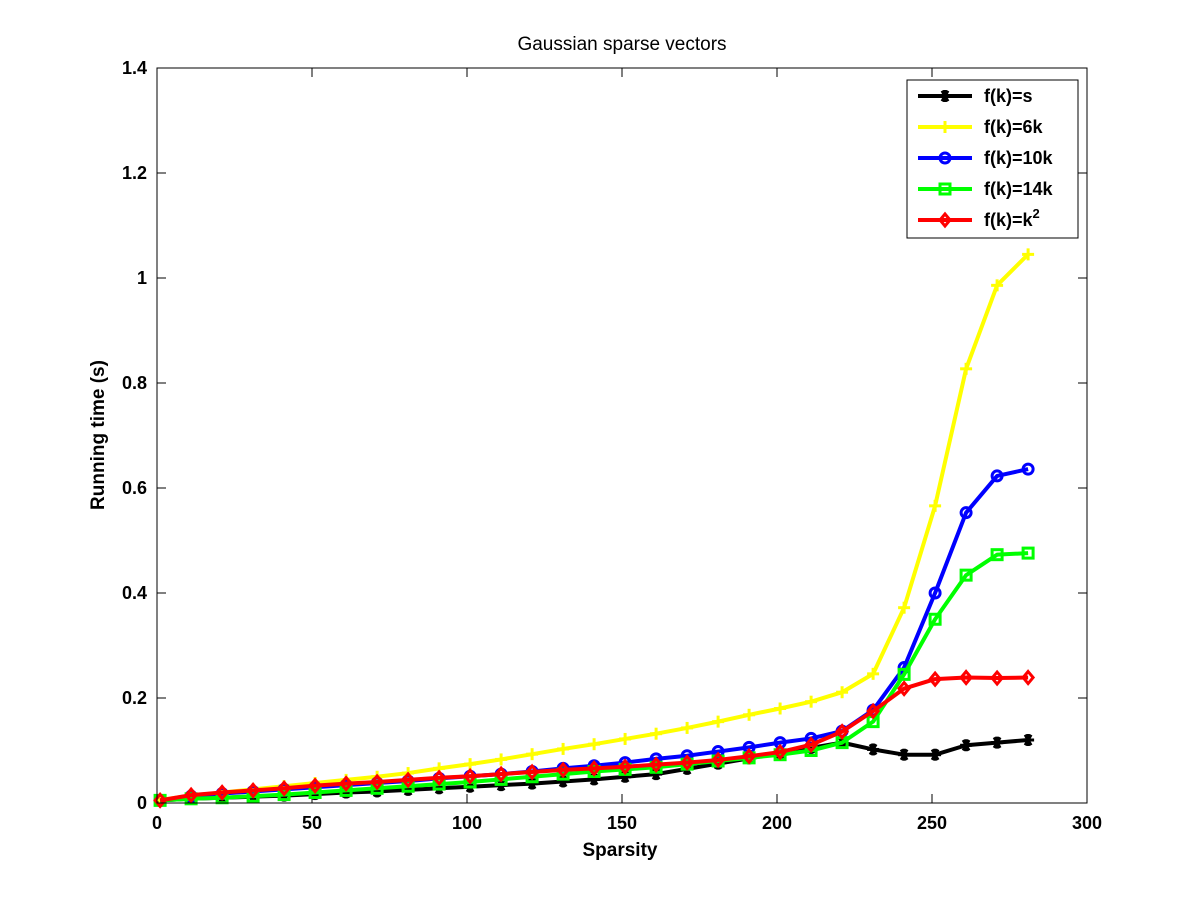 Image resolution: width=1201 pixels, height=901 pixels. Describe the element at coordinates (1019, 189) in the screenshot. I see `legend-label-text: f(k)=14k` at that location.